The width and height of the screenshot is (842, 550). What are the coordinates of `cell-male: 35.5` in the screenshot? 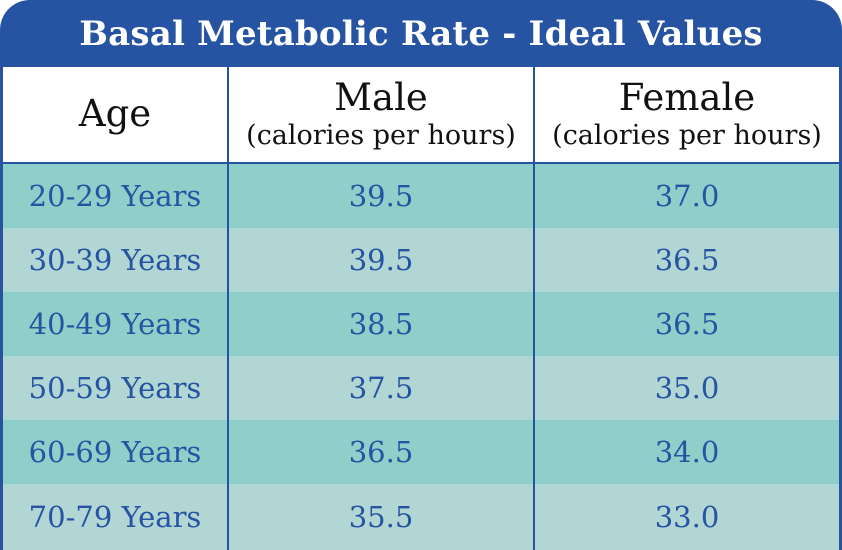 It's located at (381, 517).